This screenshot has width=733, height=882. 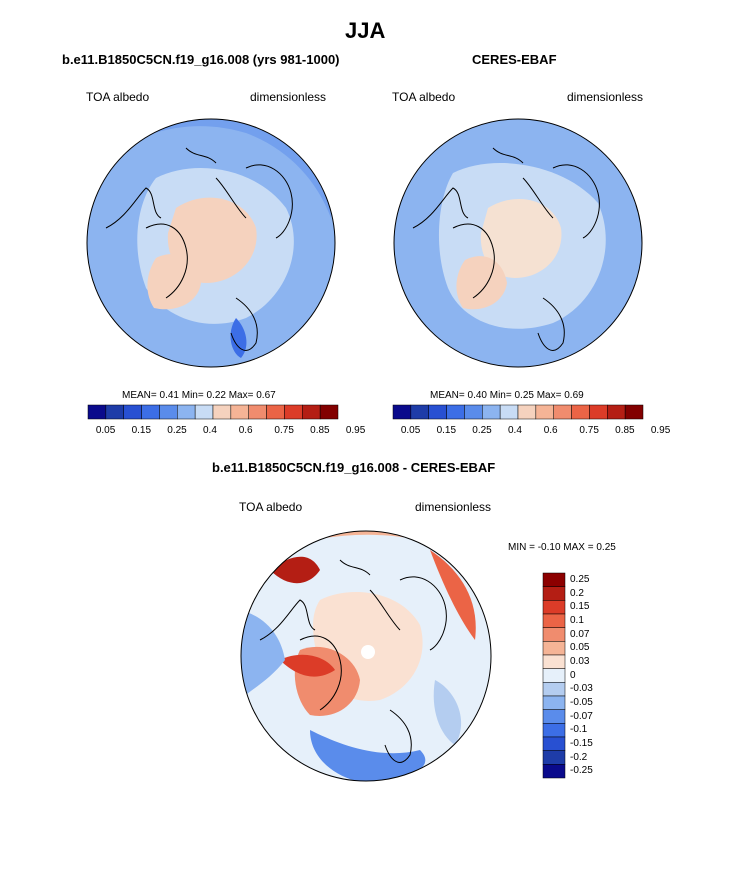 I want to click on diff-panel-colorbar, so click(x=554, y=675).